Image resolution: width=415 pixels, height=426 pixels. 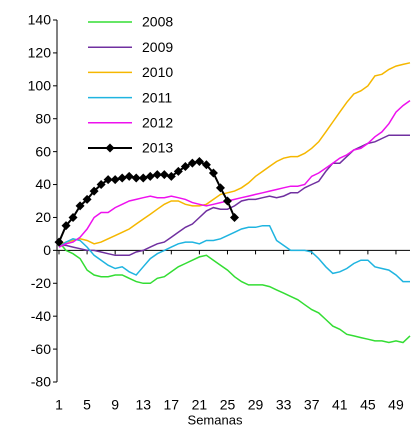 I want to click on legend-label: 2008, so click(x=157, y=22).